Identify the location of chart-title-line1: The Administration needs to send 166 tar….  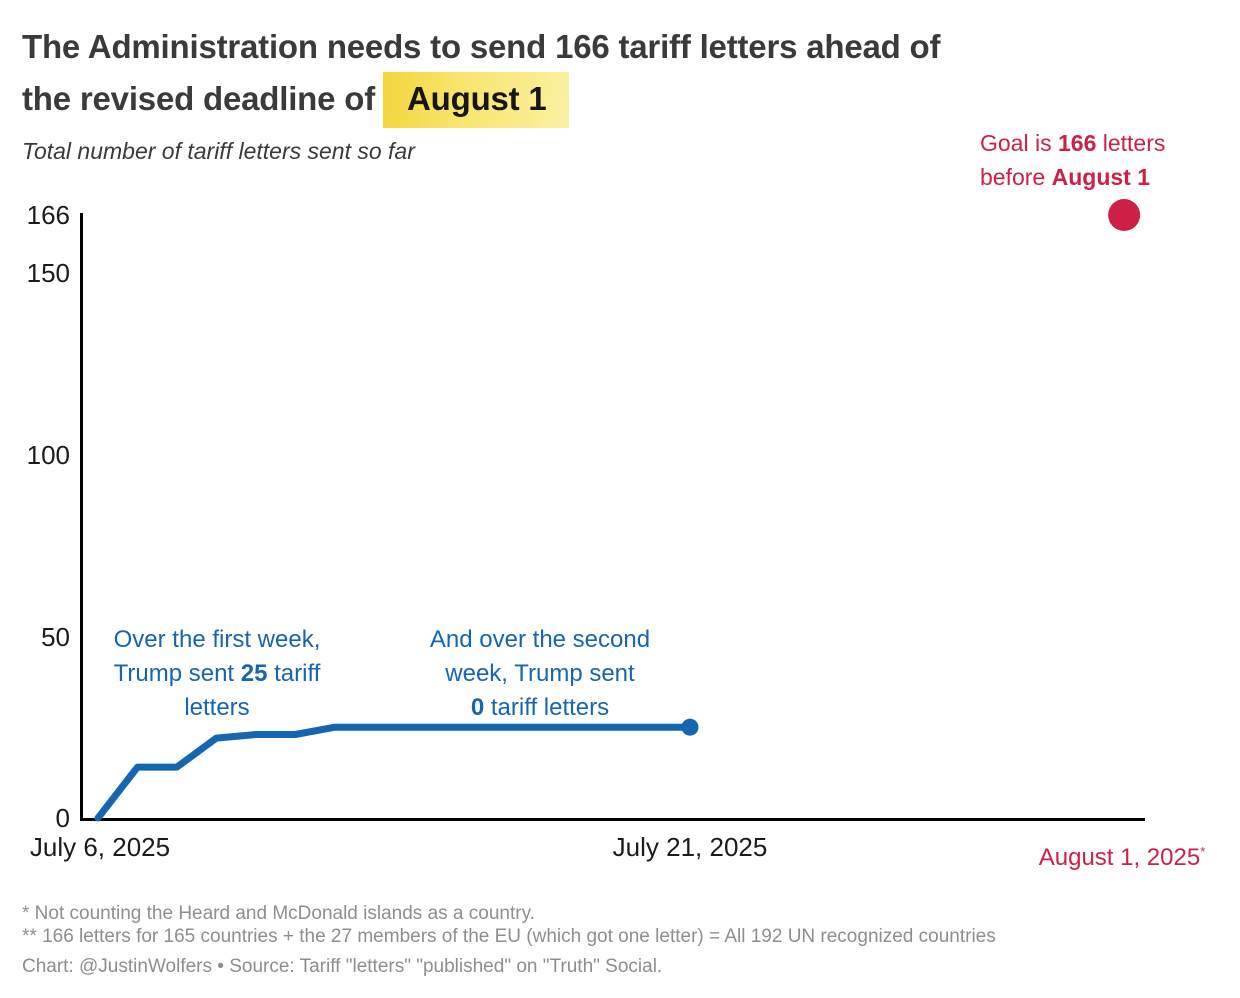
(481, 46).